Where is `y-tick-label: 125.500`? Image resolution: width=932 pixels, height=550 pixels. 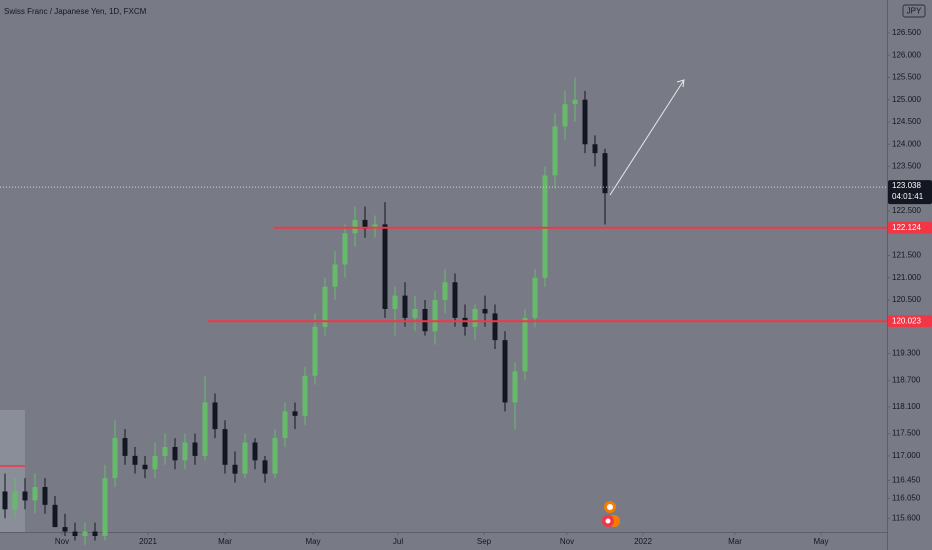
y-tick-label: 125.500 is located at coordinates (906, 77).